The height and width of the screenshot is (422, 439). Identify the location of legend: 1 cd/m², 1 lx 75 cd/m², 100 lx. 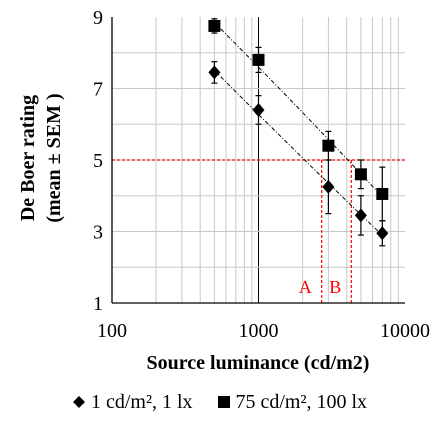
(219, 403).